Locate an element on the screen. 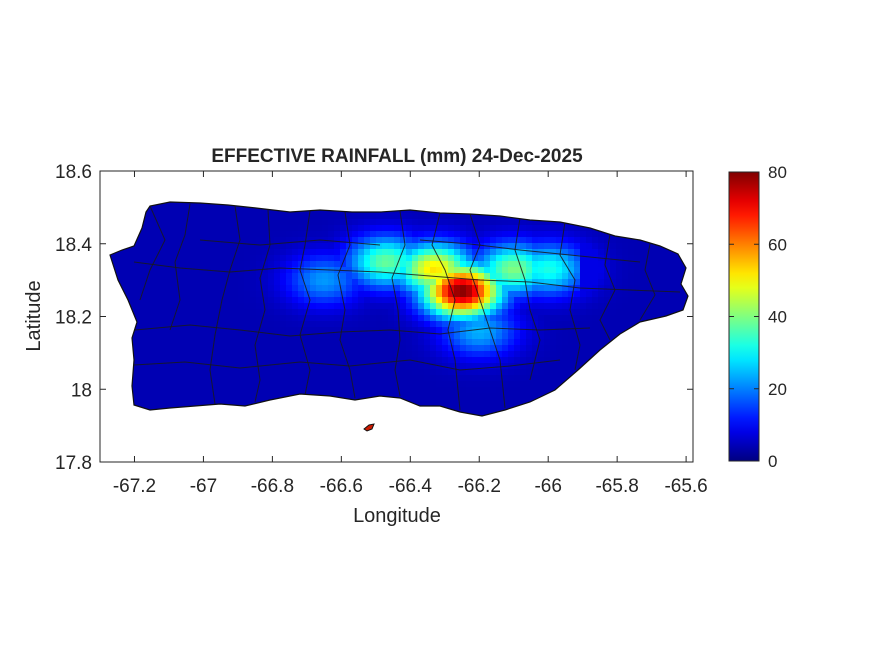 This screenshot has width=875, height=661. municipality-boundary is located at coordinates (346, 305).